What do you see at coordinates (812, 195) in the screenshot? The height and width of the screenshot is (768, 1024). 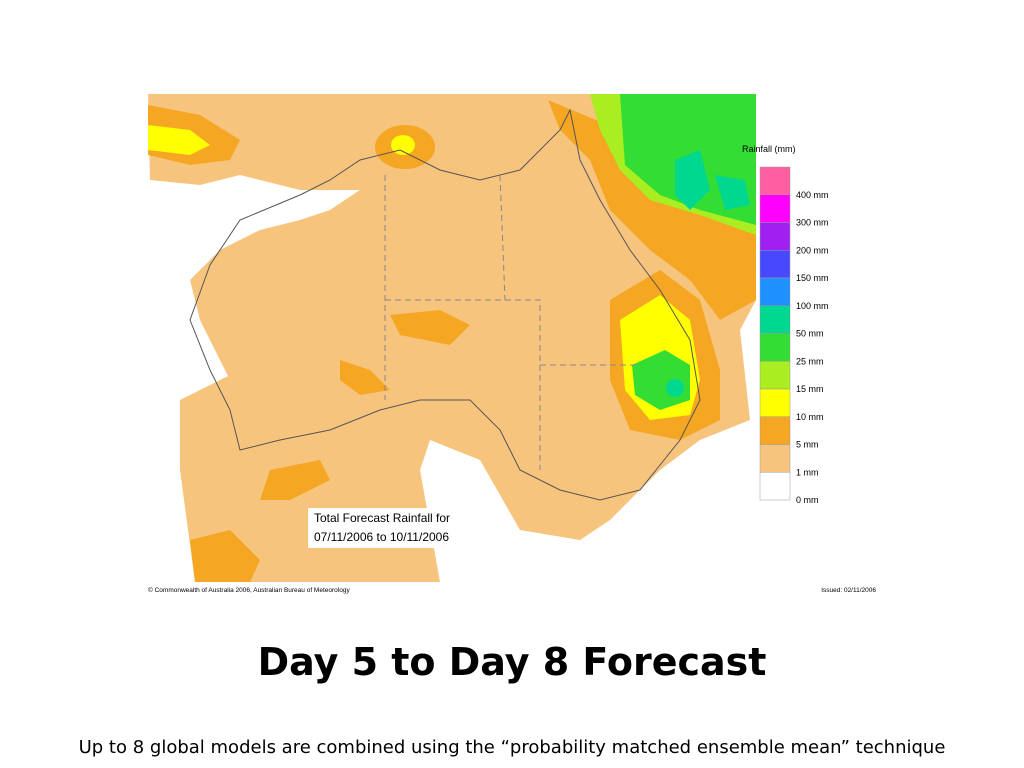 I see `legend-label: 400 mm` at bounding box center [812, 195].